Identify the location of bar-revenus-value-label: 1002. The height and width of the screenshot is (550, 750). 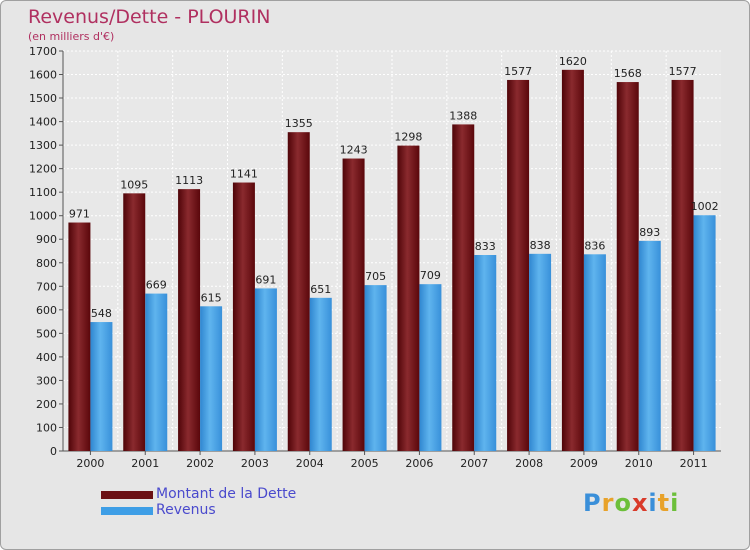
(705, 206).